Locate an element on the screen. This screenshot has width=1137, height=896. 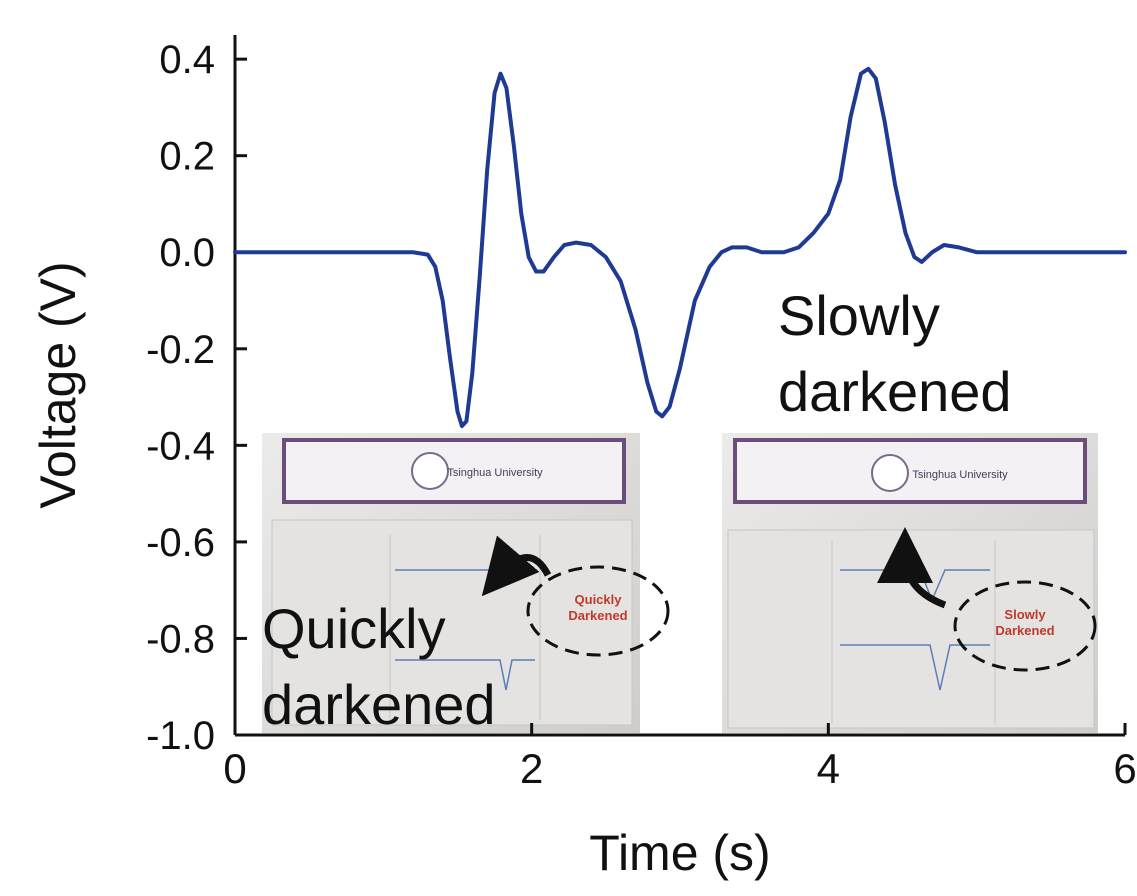
x-tick-label: 0 is located at coordinates (234, 768).